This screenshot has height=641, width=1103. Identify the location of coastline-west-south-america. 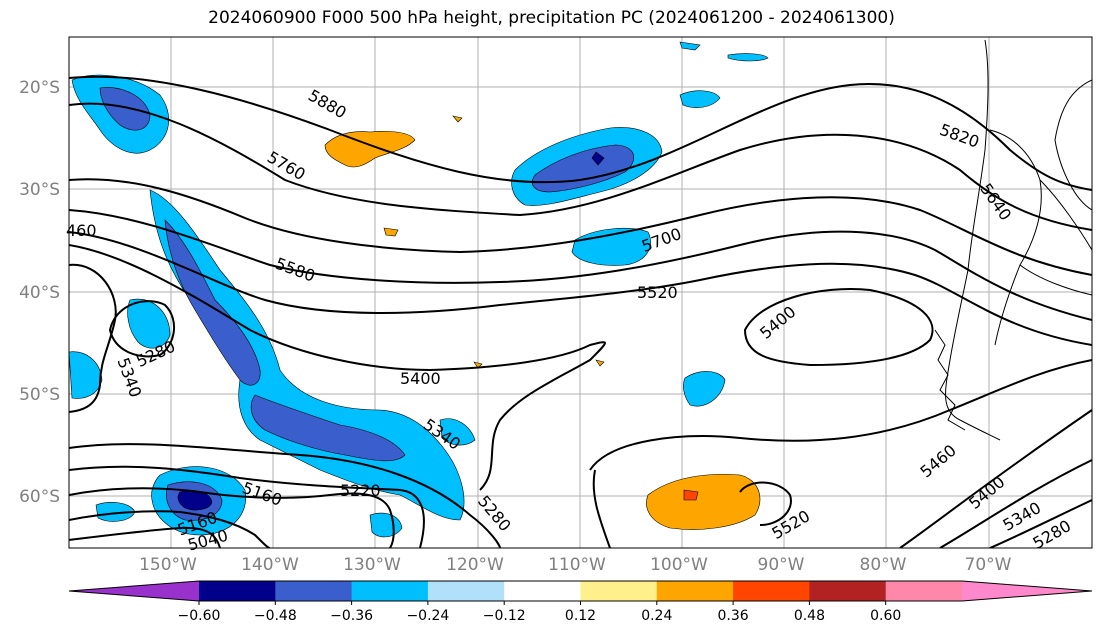
(973, 240).